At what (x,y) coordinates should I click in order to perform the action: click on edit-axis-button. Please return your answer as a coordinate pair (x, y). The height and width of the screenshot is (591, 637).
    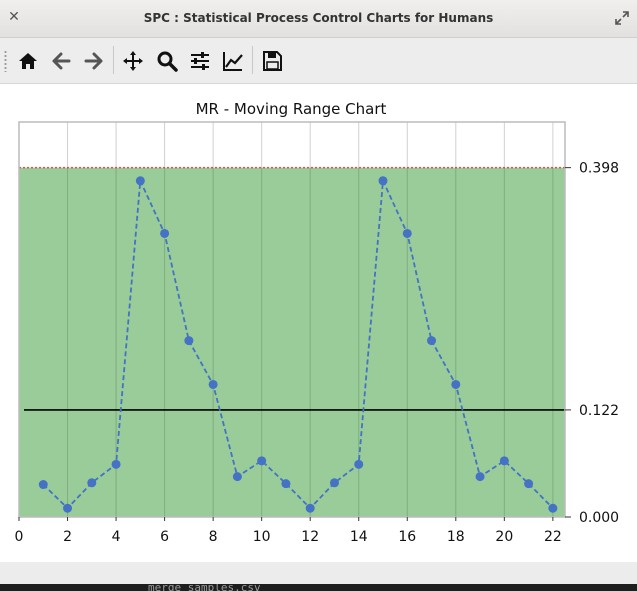
    Looking at the image, I should click on (233, 61).